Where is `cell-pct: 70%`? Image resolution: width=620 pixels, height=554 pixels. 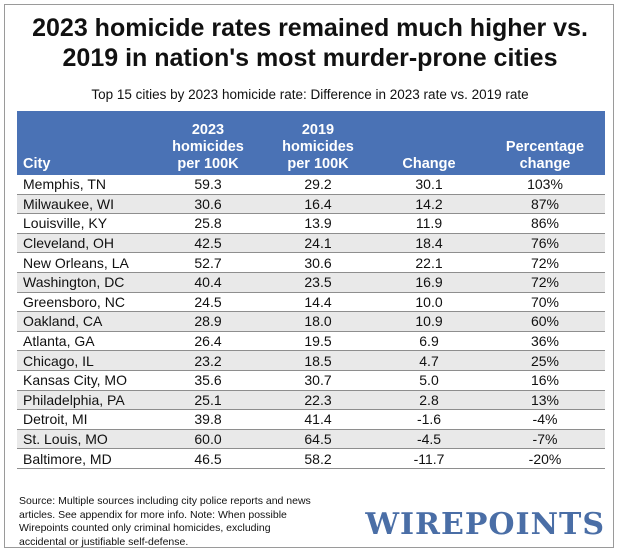 cell-pct: 70% is located at coordinates (545, 302).